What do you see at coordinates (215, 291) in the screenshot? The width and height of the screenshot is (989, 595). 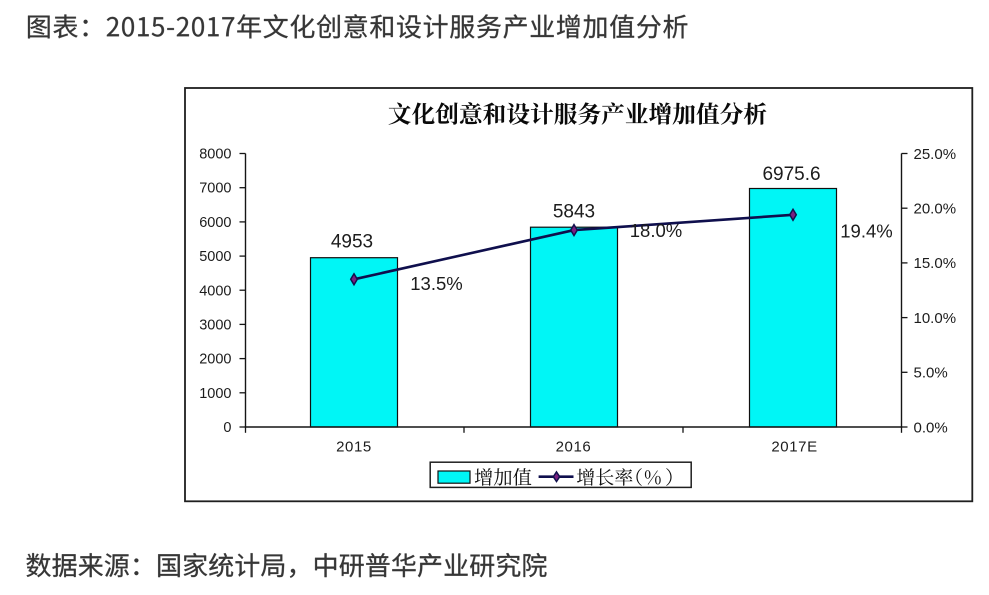 I see `svg-text: 4000` at bounding box center [215, 291].